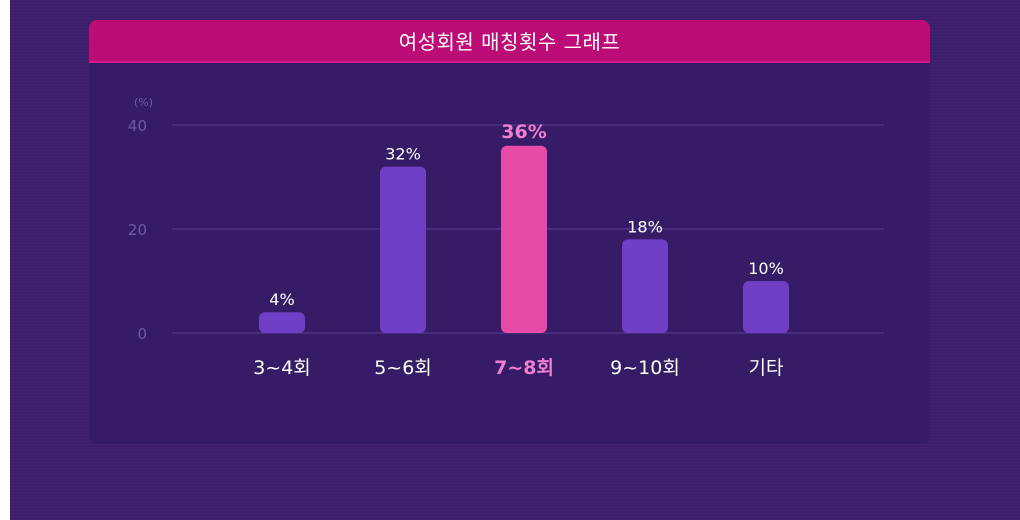 Image resolution: width=1020 pixels, height=520 pixels. I want to click on x-tick-label: 기타, so click(766, 368).